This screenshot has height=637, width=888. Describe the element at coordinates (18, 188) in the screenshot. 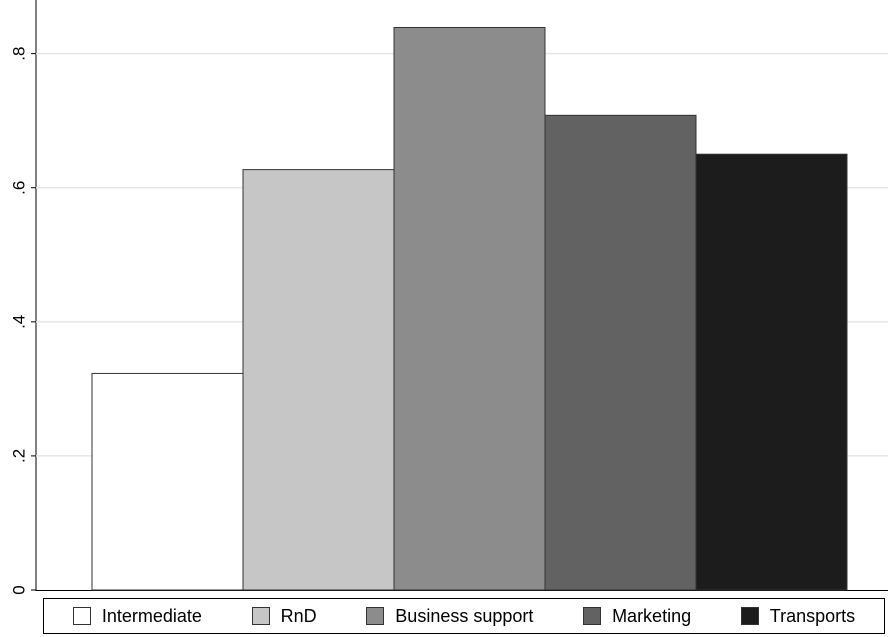

I see `y-tick-label: .6` at that location.